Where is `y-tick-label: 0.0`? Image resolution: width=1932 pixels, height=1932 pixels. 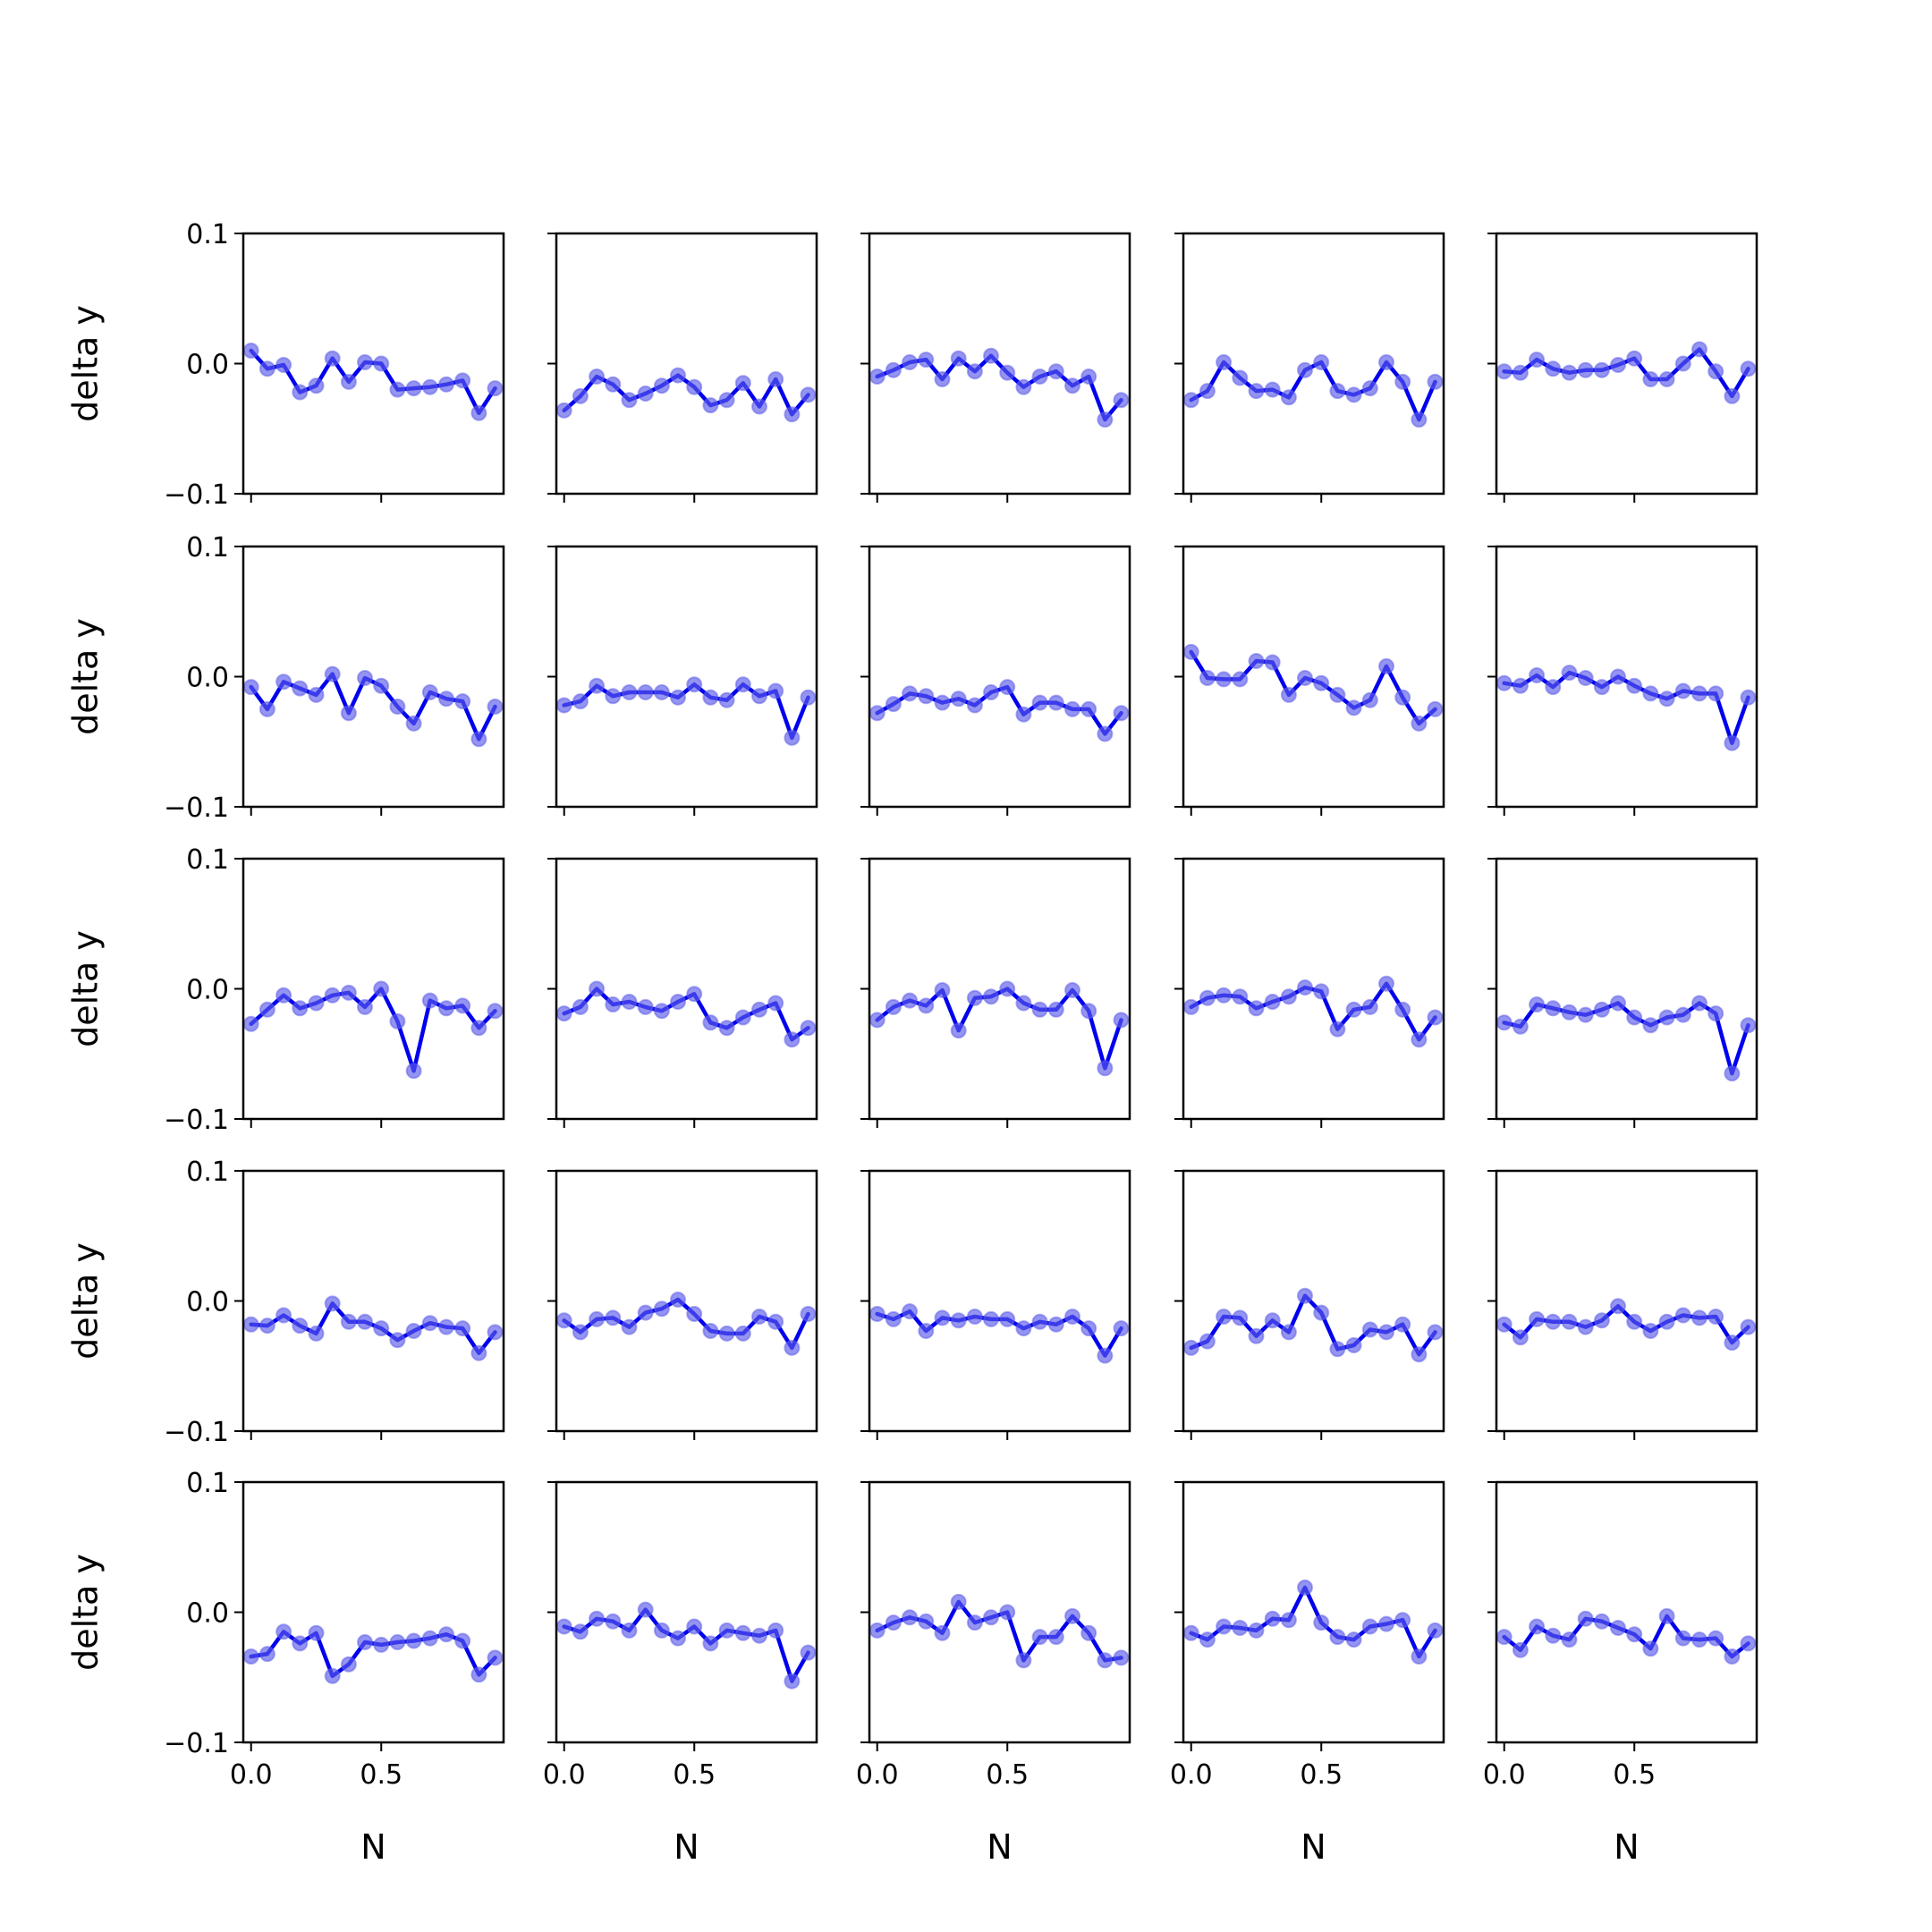 y-tick-label: 0.0 is located at coordinates (207, 678).